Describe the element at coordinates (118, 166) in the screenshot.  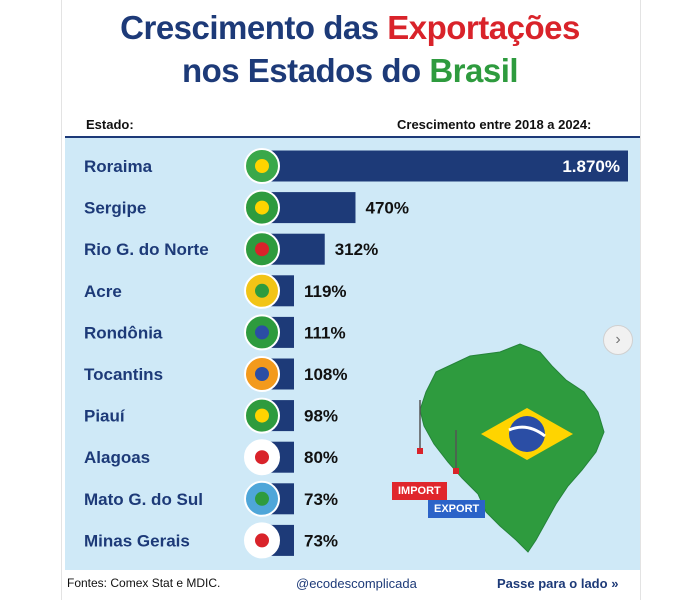
I see `state-label: Roraima` at that location.